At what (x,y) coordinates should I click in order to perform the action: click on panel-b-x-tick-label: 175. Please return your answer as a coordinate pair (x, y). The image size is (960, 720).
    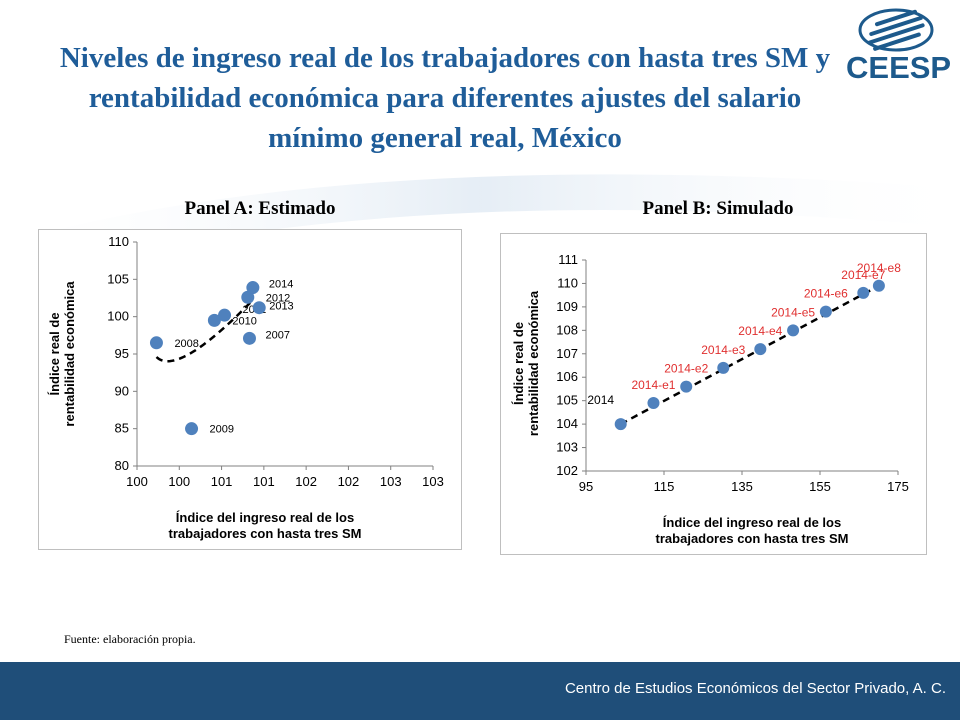
    Looking at the image, I should click on (898, 486).